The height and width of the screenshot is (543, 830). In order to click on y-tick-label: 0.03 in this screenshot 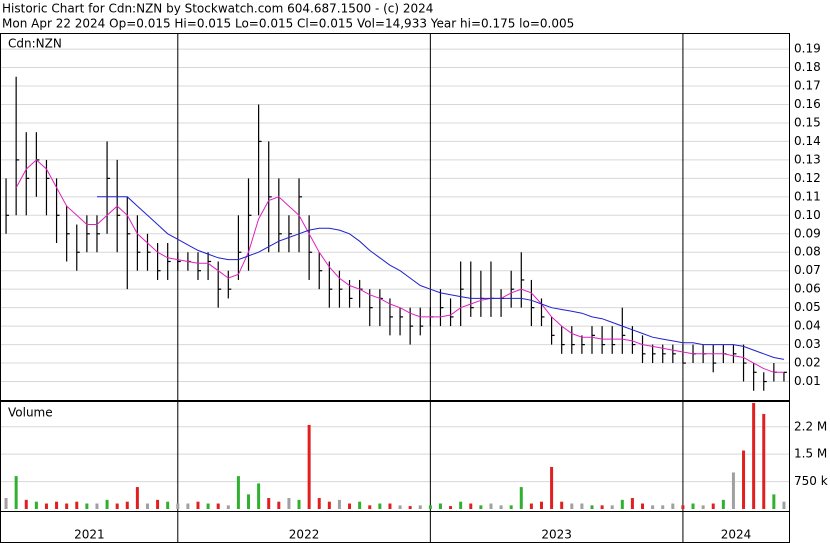, I will do `click(807, 344)`.